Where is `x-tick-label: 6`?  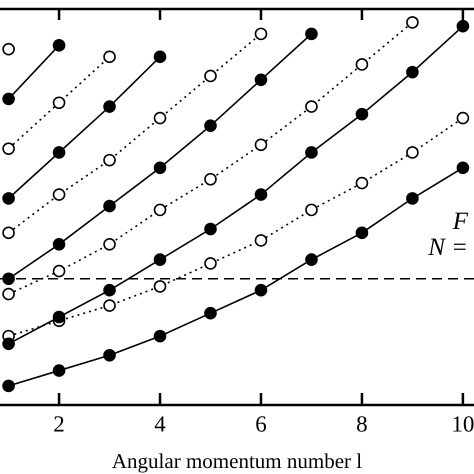 x-tick-label: 6 is located at coordinates (261, 423).